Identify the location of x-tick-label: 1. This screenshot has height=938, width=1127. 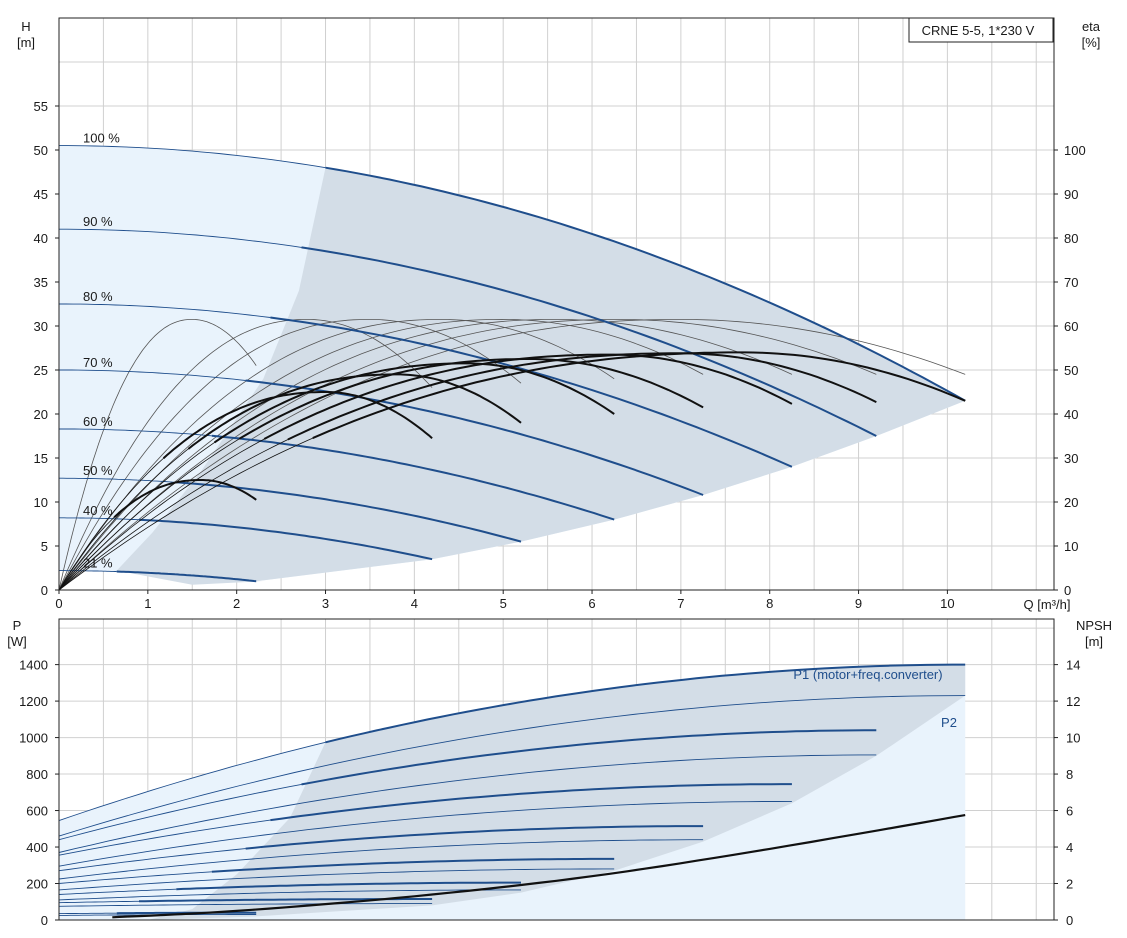
(147, 603).